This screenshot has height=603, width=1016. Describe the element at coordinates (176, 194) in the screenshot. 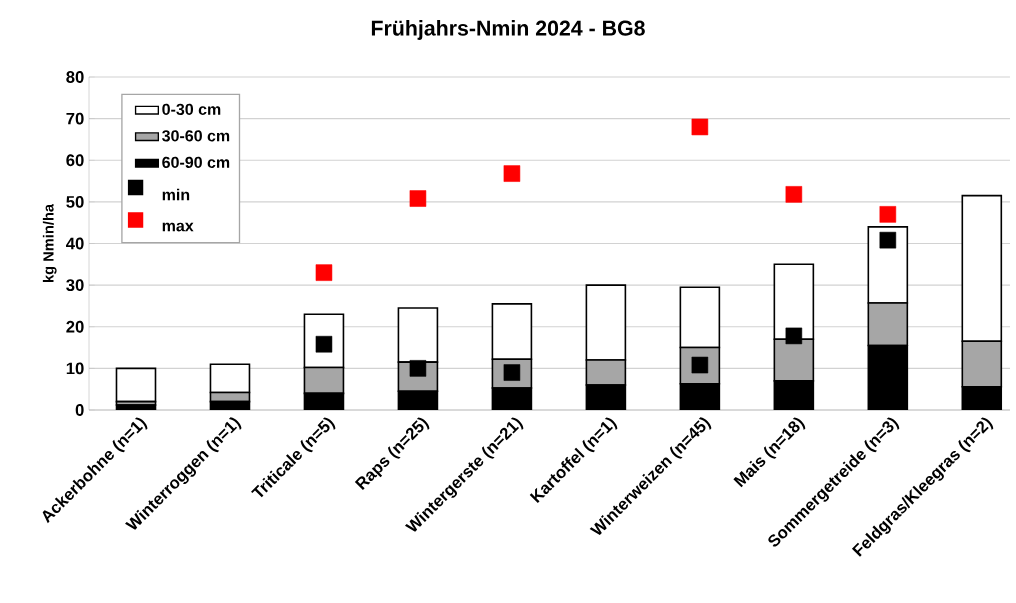

I see `legend-label: min` at that location.